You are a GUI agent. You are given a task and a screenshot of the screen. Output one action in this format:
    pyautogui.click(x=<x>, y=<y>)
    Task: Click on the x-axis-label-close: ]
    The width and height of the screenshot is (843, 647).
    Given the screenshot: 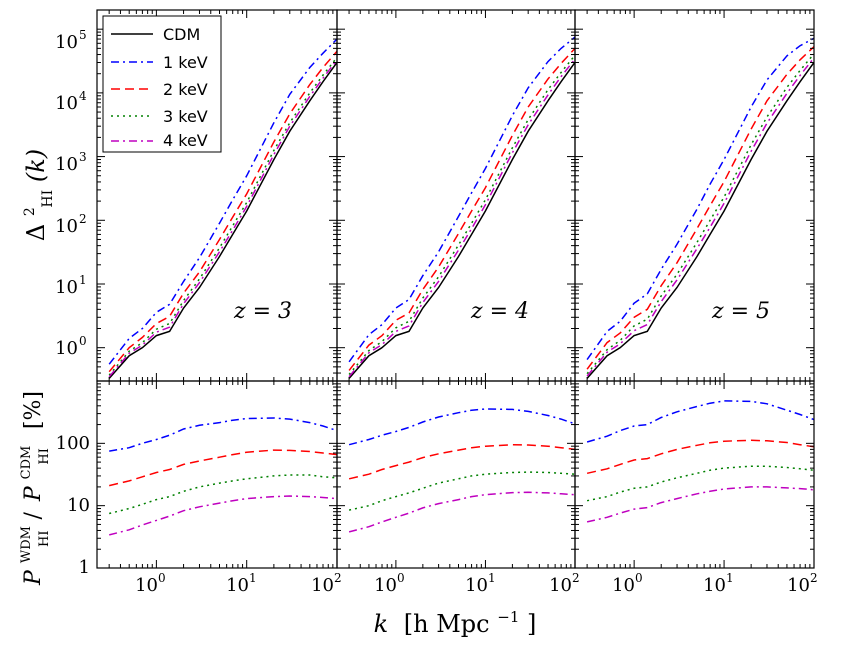 What is the action you would take?
    pyautogui.click(x=531, y=624)
    